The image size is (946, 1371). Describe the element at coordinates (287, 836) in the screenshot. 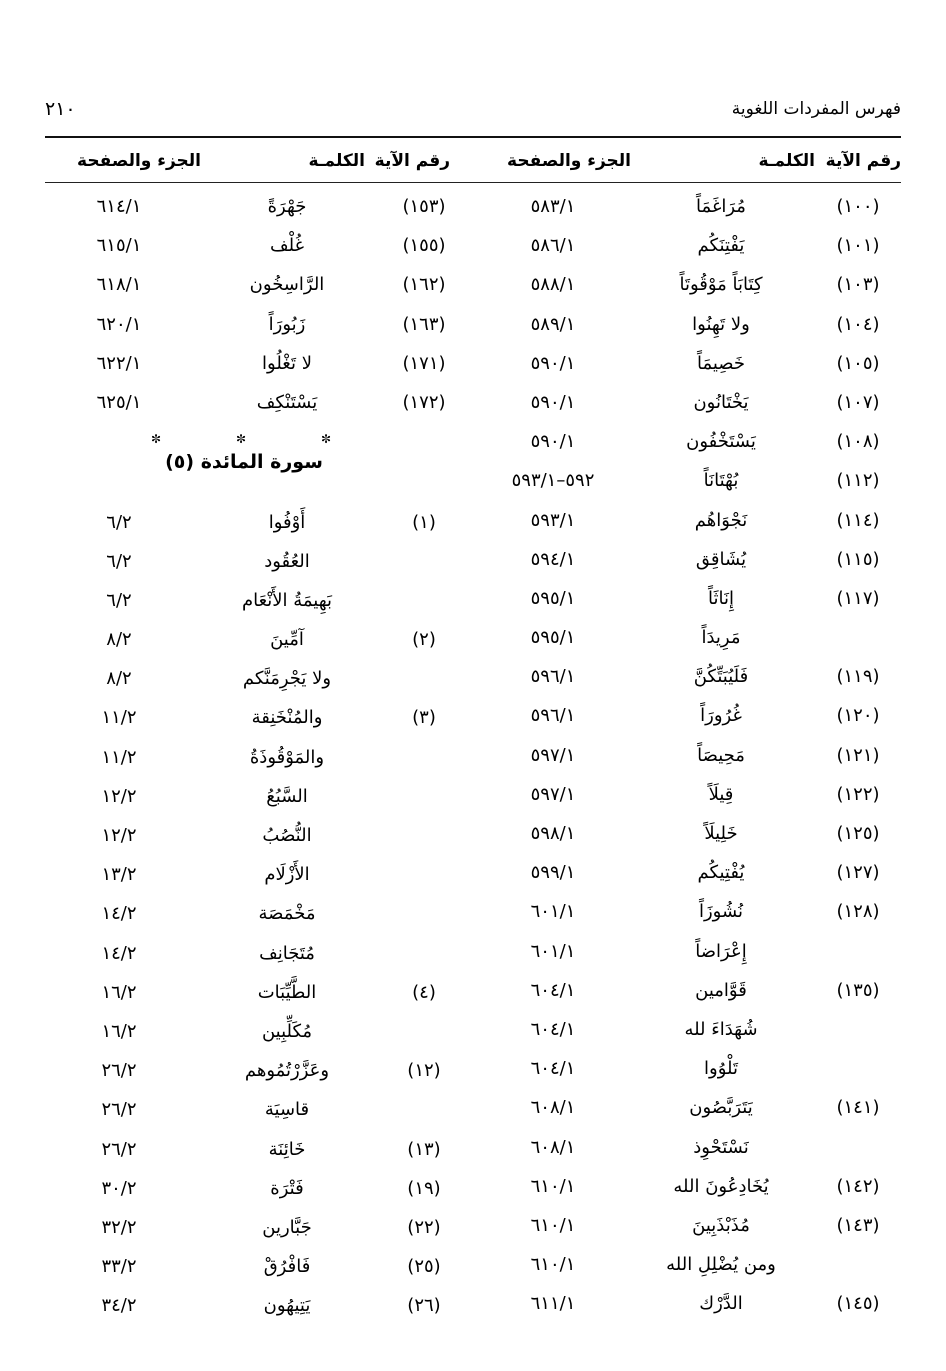

I see `word-cell: النُّصُبُ` at that location.